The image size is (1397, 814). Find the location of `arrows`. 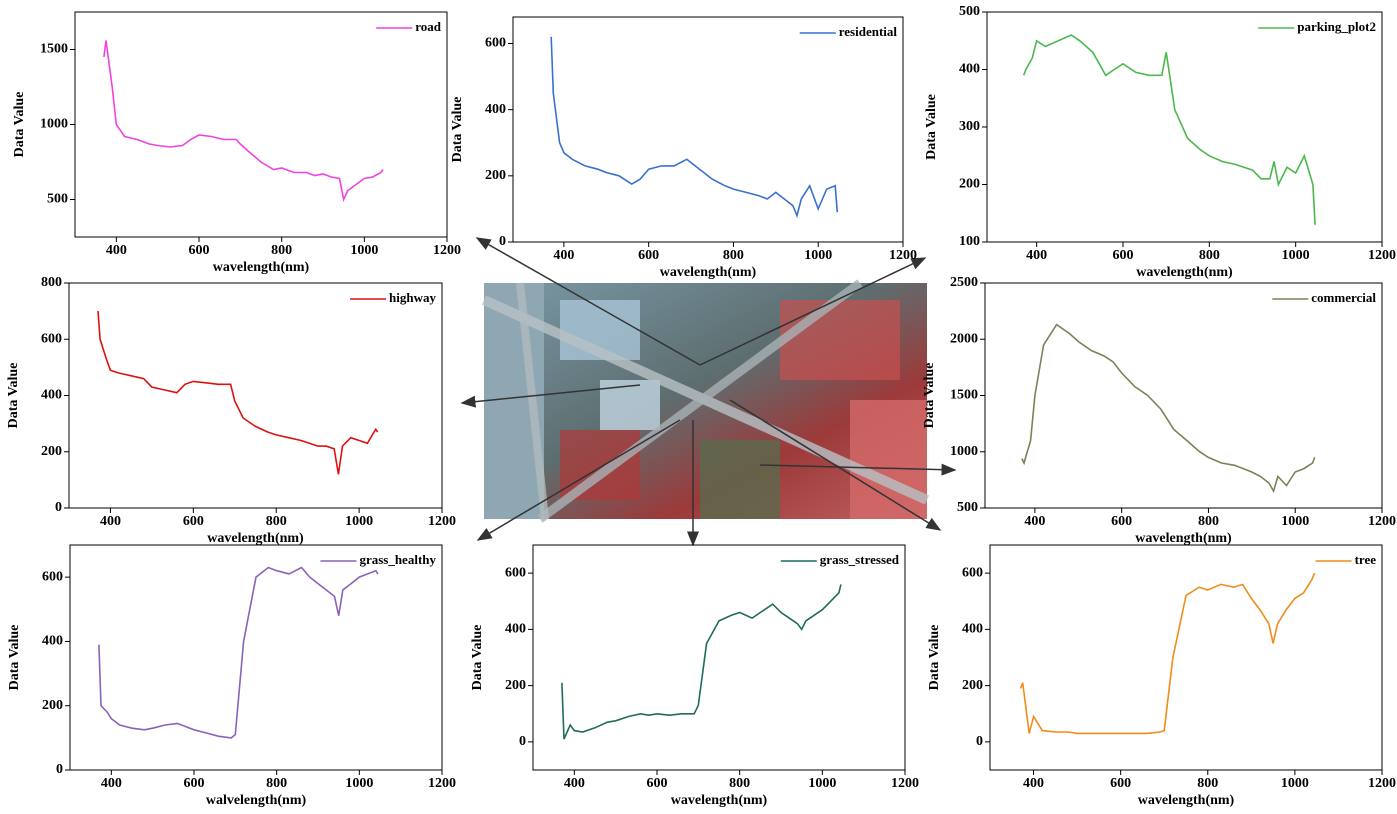

arrows is located at coordinates (708, 392).